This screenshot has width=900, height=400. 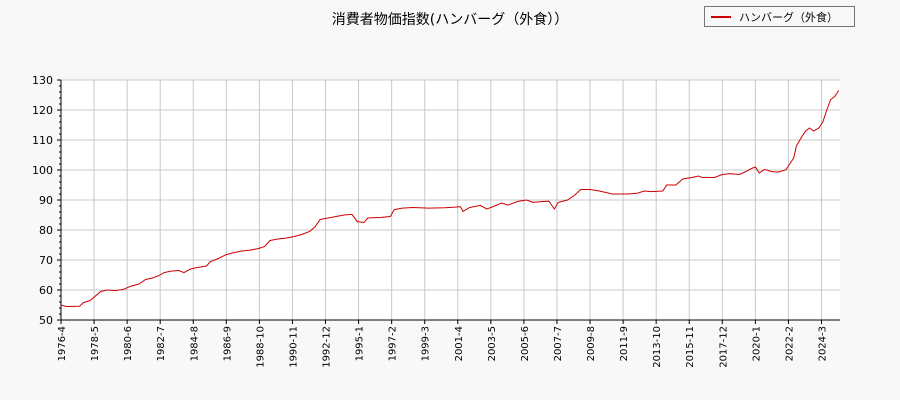 What do you see at coordinates (360, 343) in the screenshot?
I see `x-tick-label: 1995-1` at bounding box center [360, 343].